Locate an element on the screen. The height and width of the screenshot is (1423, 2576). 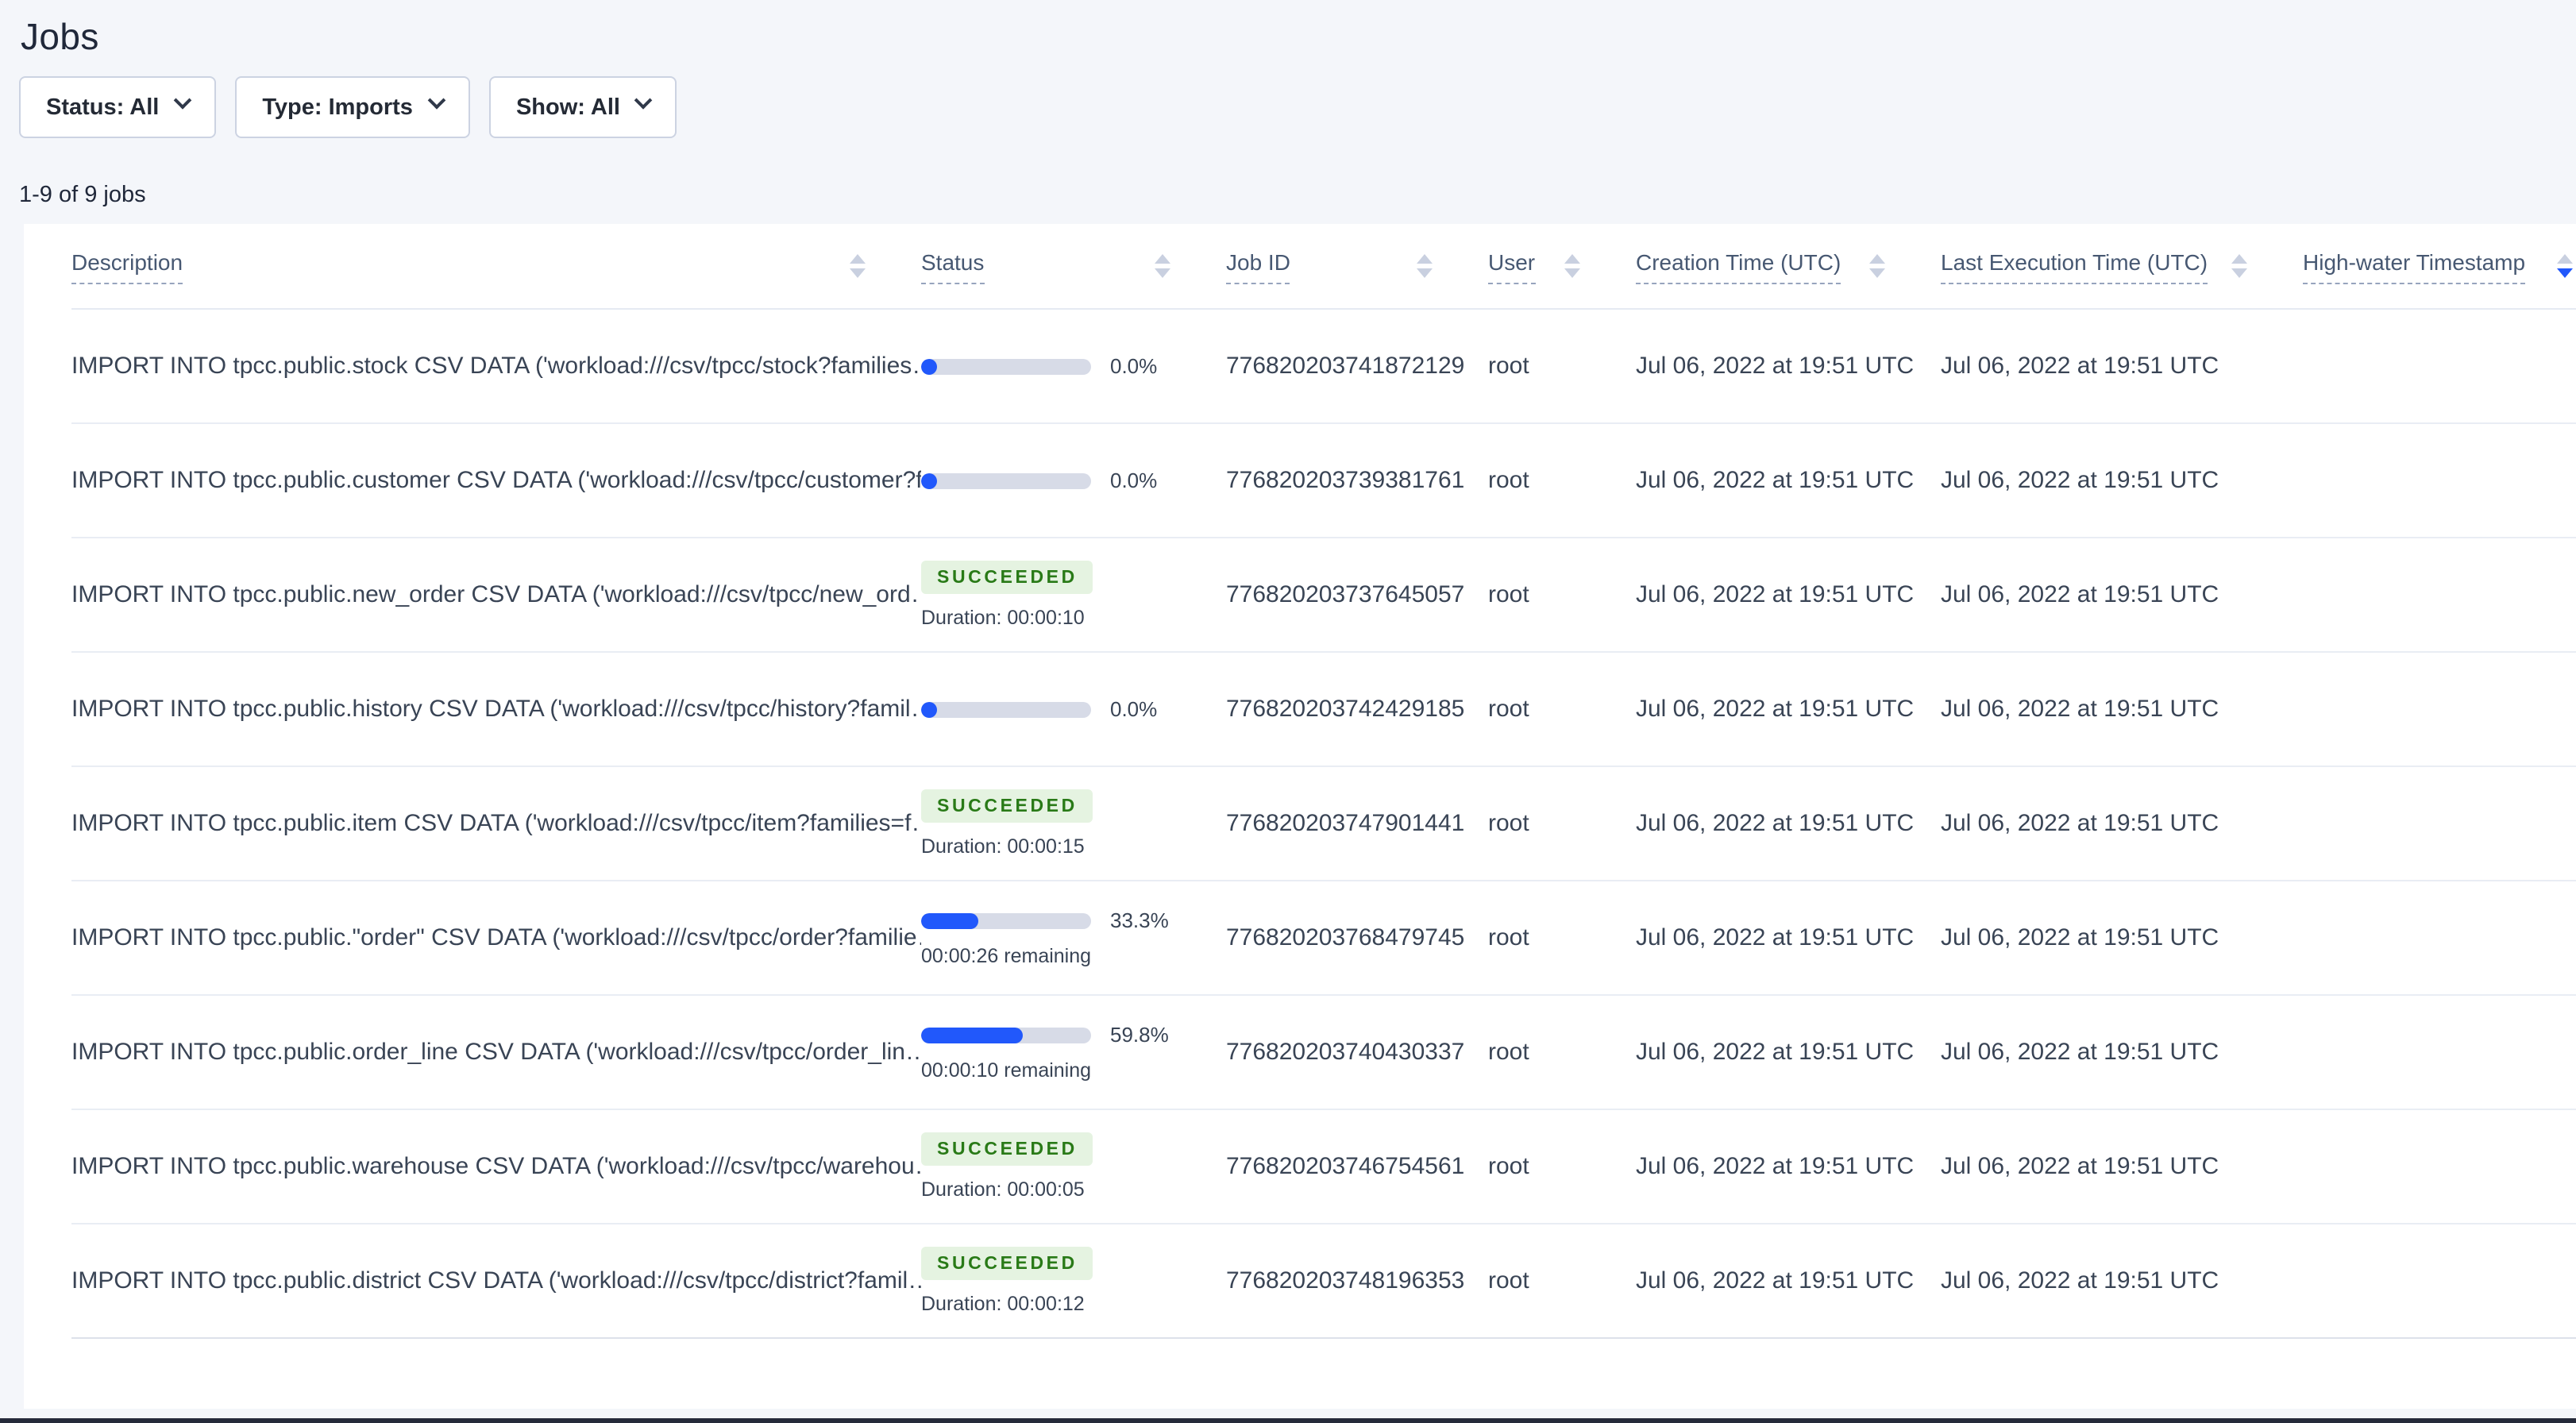
column-header-last-execution-time: Last Execution Time (UTC) is located at coordinates (2122, 266).